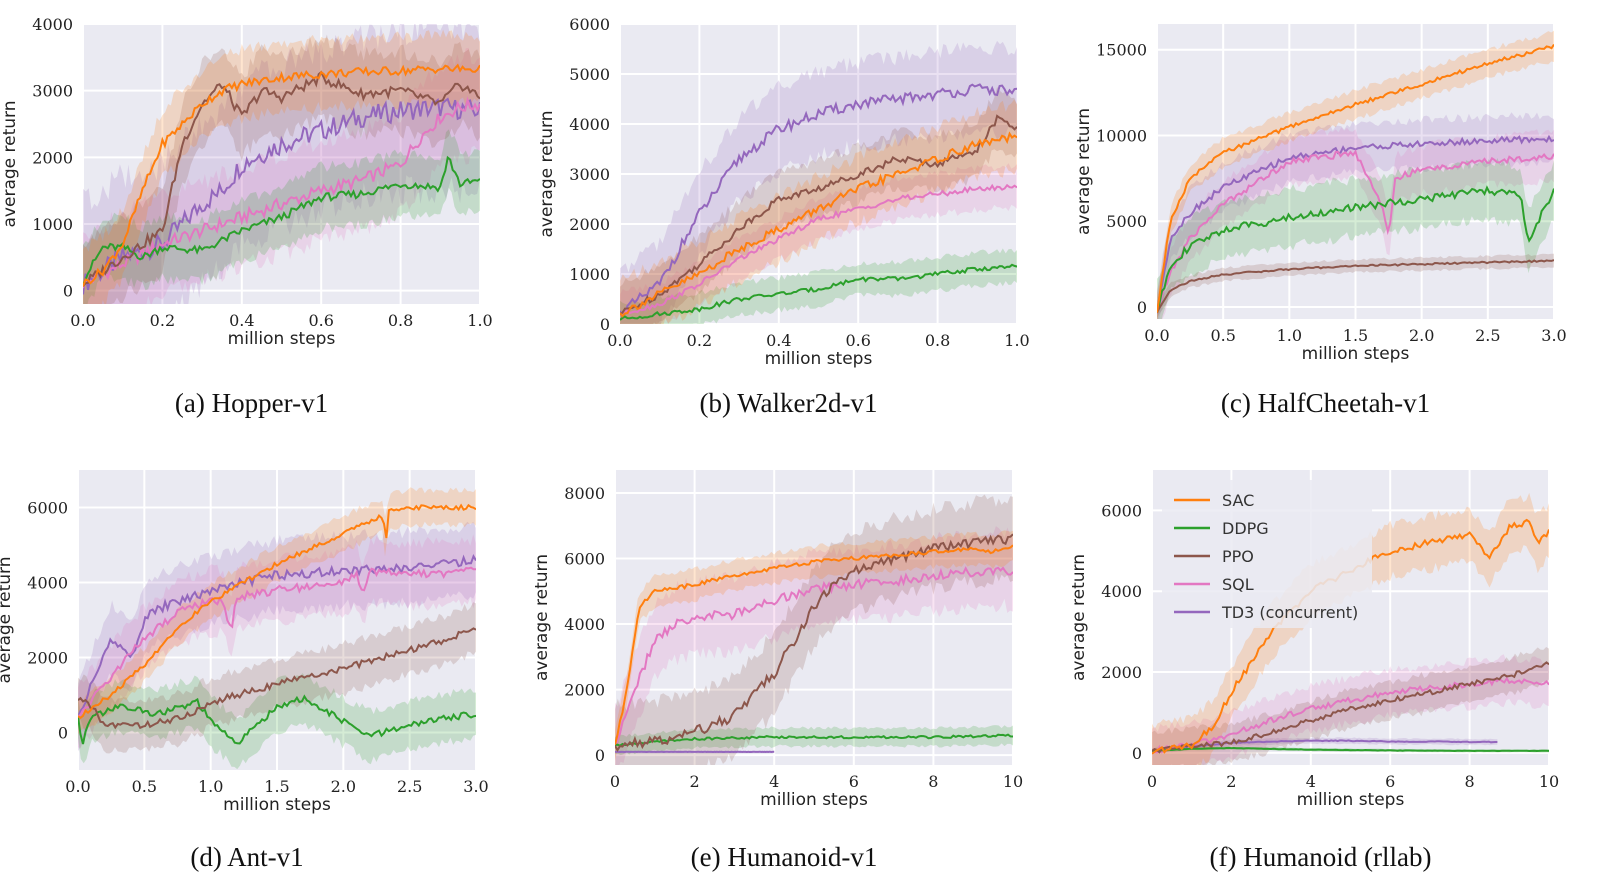 Image resolution: width=1603 pixels, height=893 pixels. Describe the element at coordinates (1553, 335) in the screenshot. I see `x-tick-label: 3.0` at that location.